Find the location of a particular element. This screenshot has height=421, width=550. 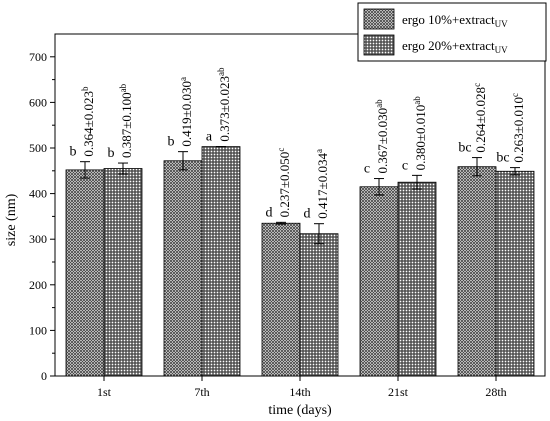

error-bar-series-1-14th is located at coordinates (281, 223).